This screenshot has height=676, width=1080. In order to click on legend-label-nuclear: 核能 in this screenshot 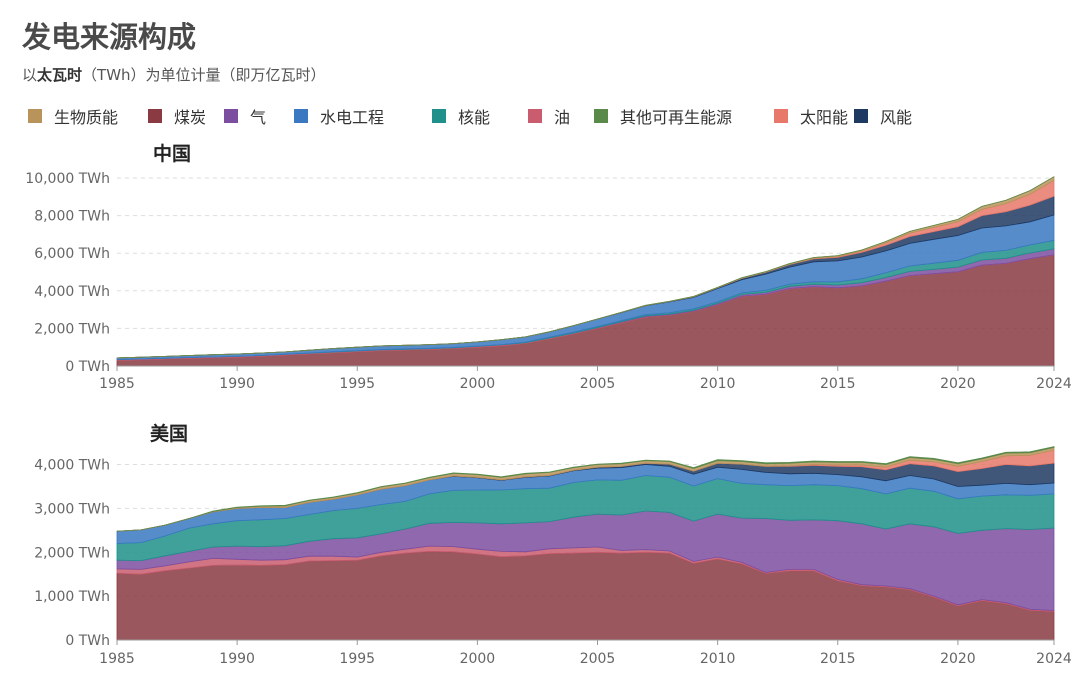, I will do `click(474, 117)`.